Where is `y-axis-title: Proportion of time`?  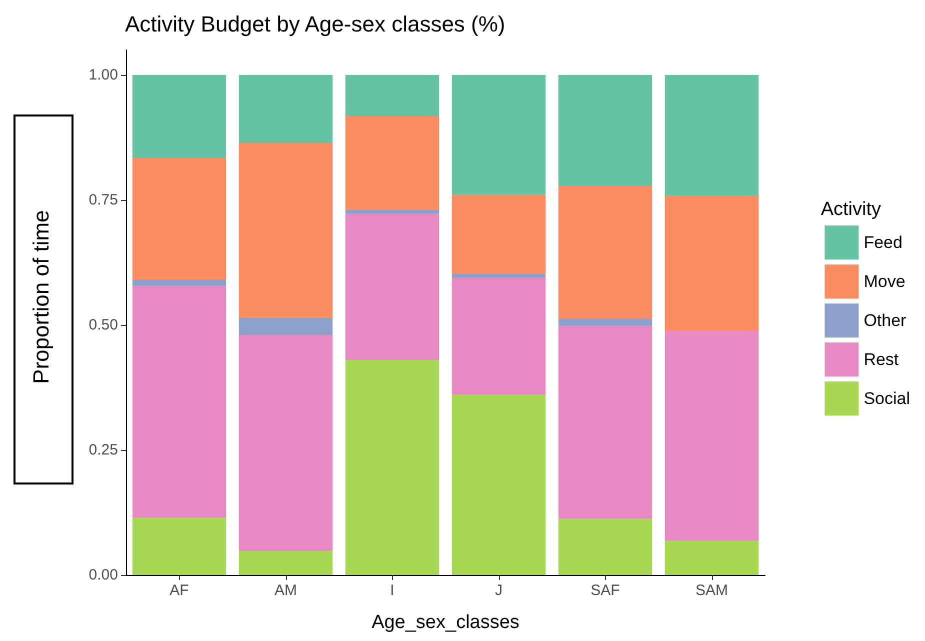
y-axis-title: Proportion of time is located at coordinates (41, 297).